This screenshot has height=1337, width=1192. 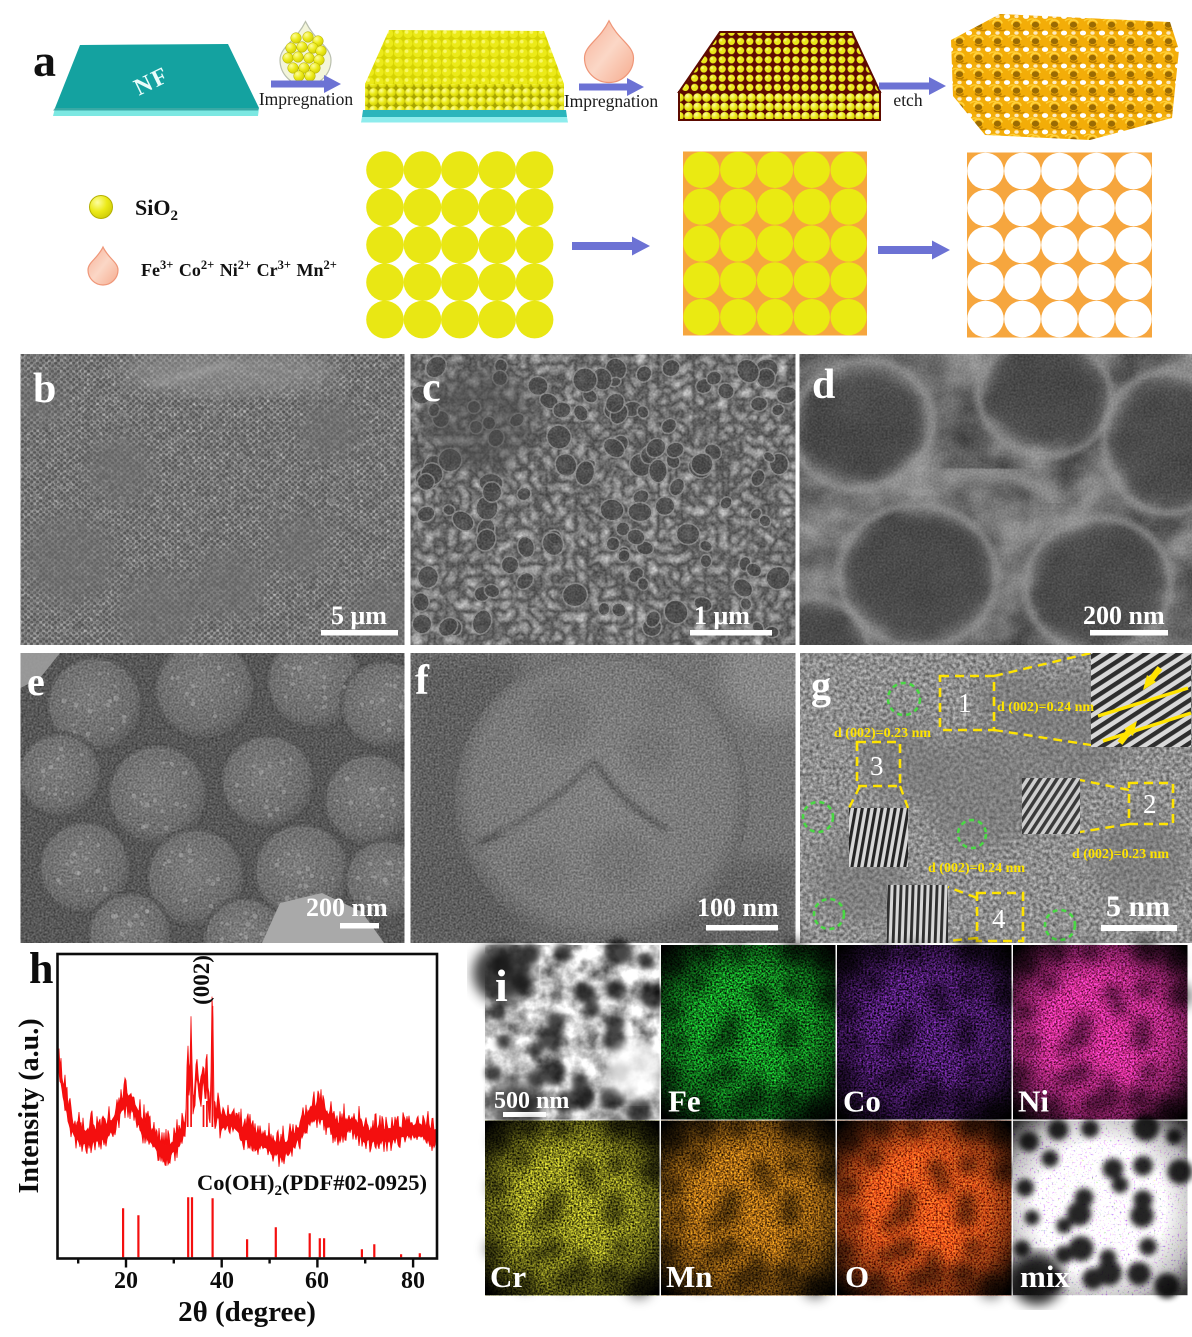 I want to click on svg-text: 5 nm, so click(x=1138, y=906).